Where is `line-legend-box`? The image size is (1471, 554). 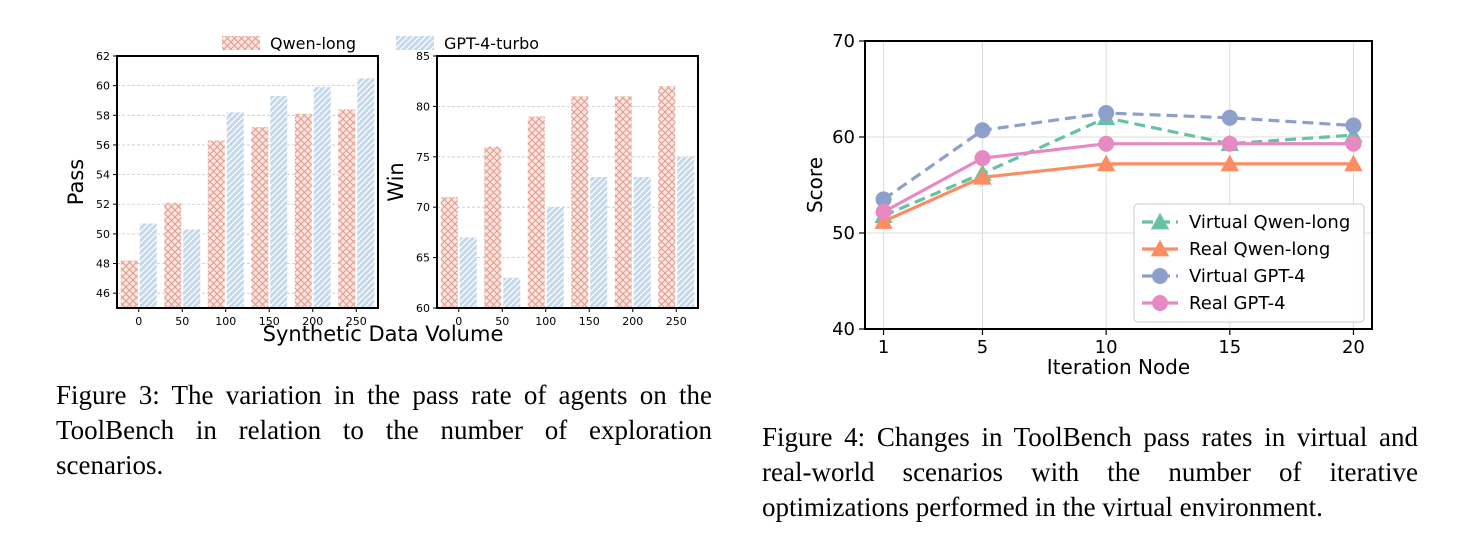 line-legend-box is located at coordinates (1249, 263).